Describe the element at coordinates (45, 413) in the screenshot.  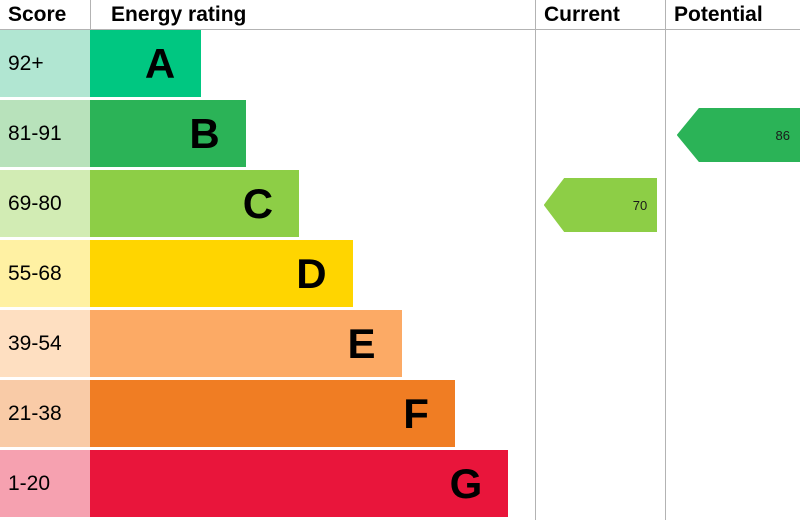
I see `score-range: 21-38` at that location.